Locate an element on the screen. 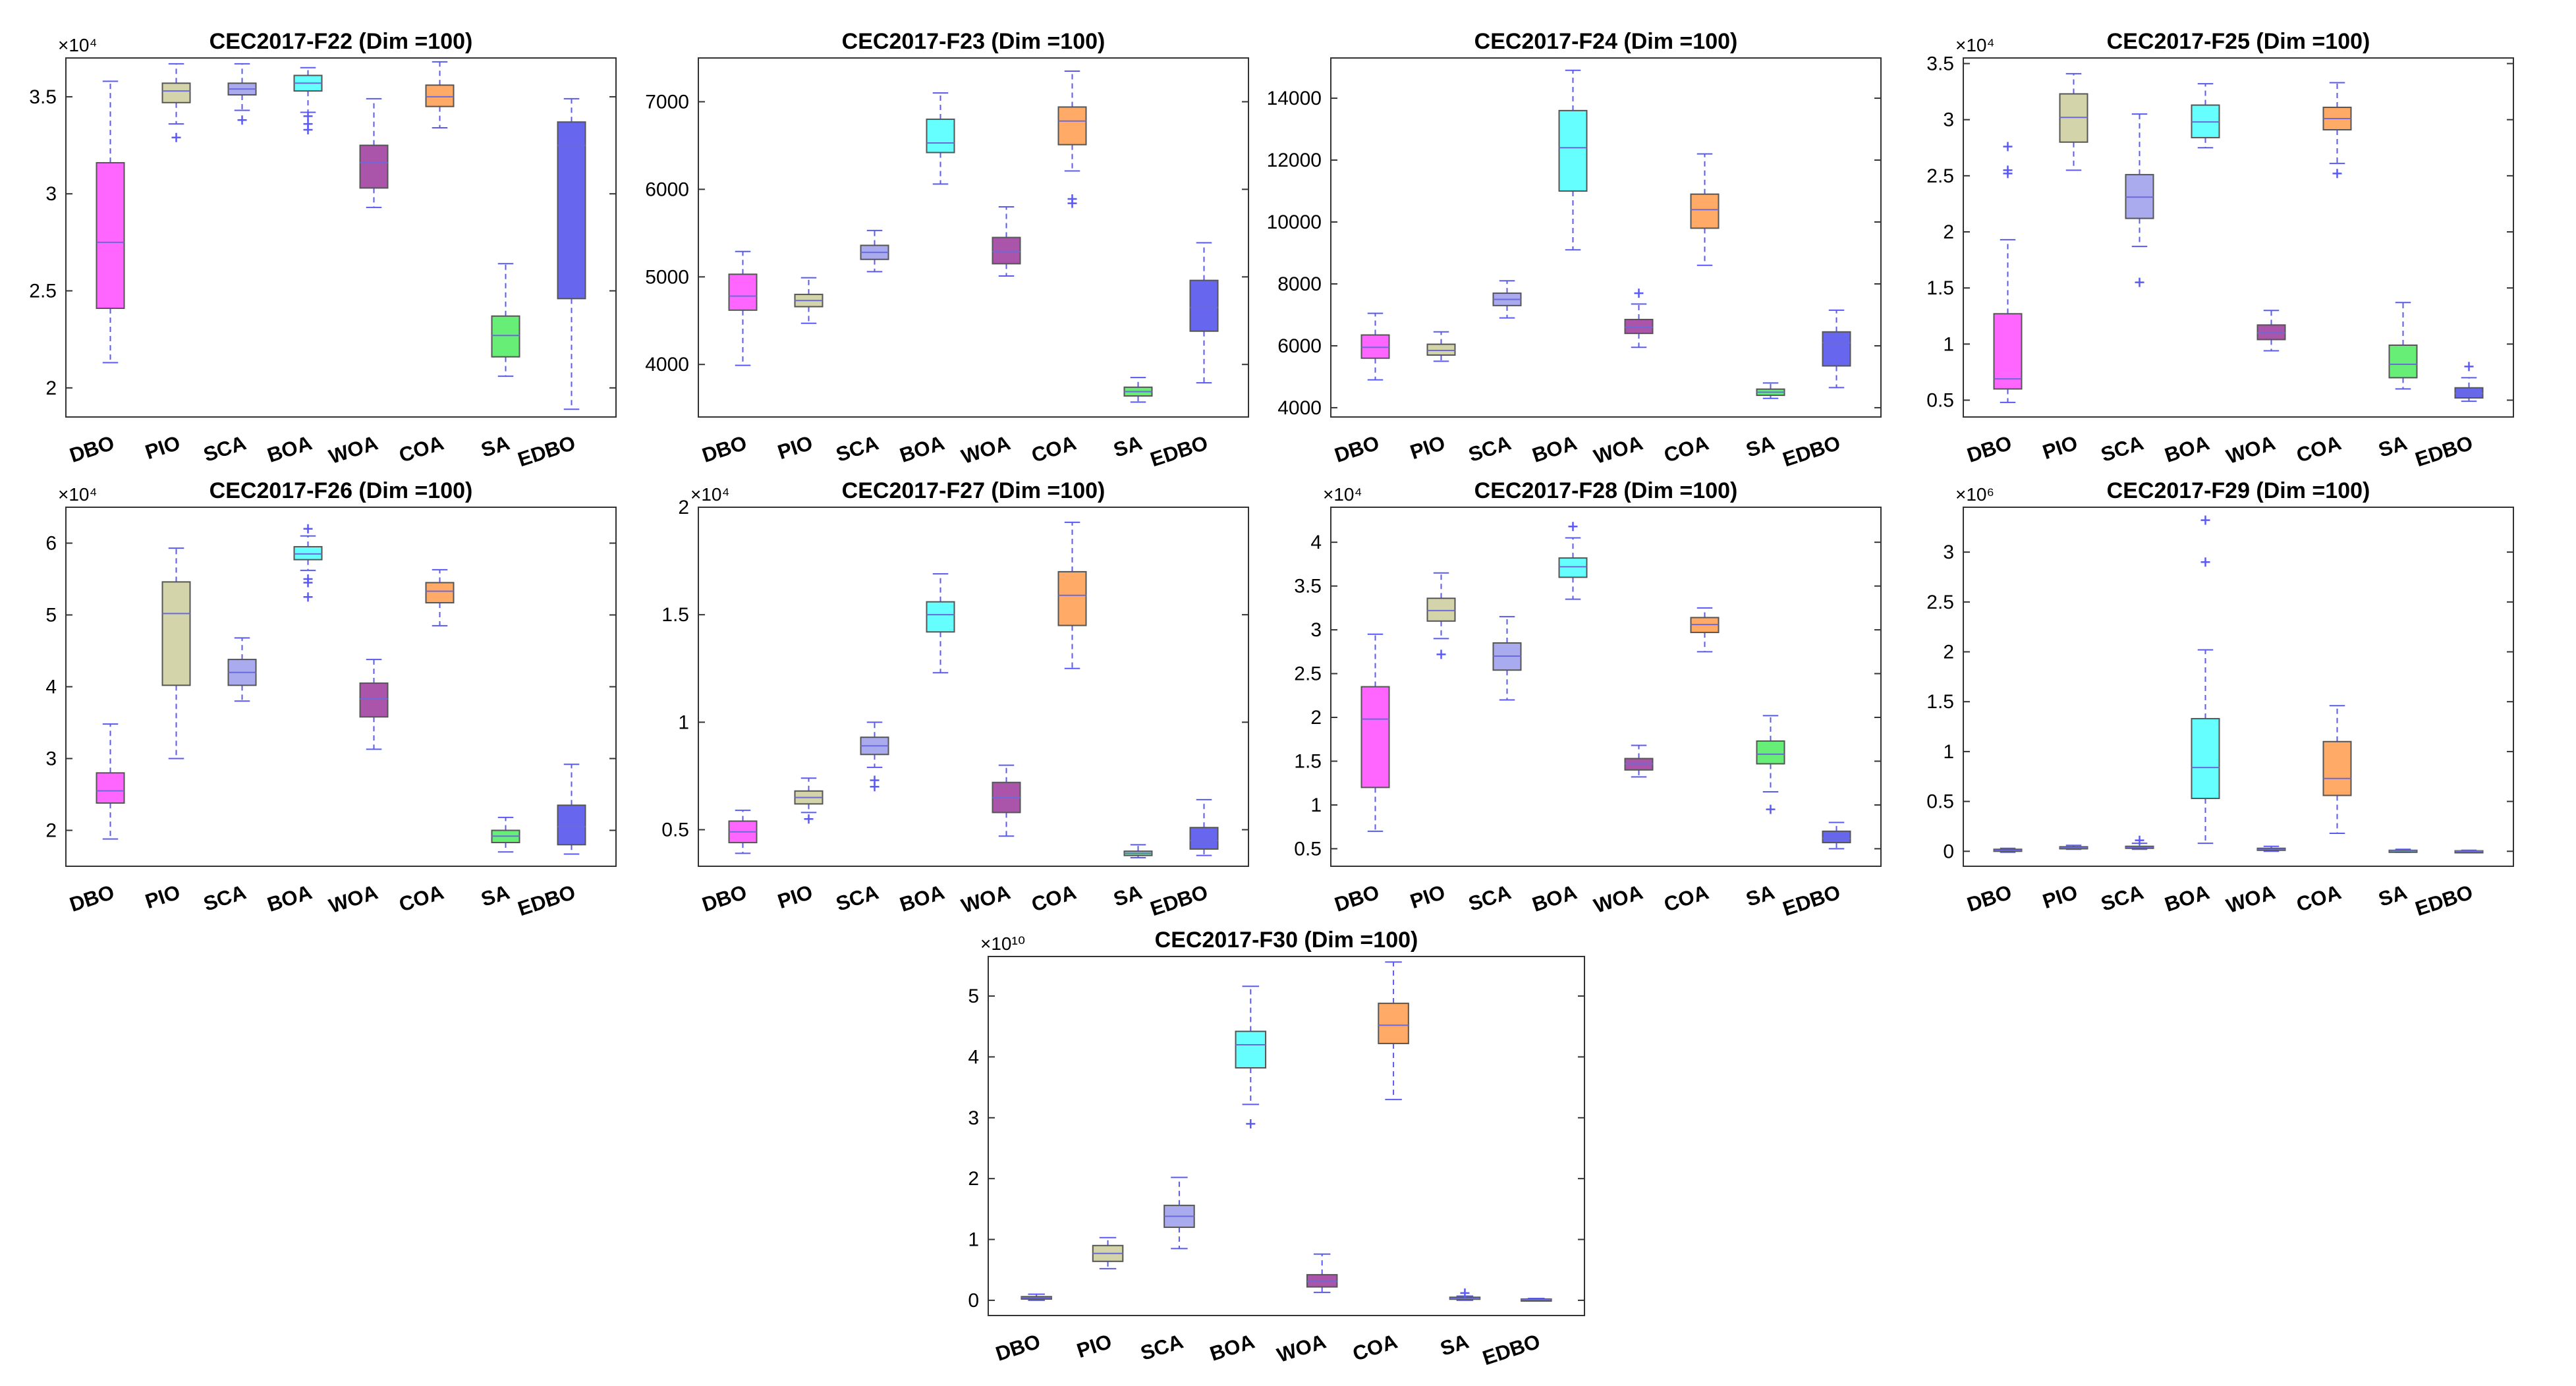  y-tick-label: 2 is located at coordinates (683, 507).